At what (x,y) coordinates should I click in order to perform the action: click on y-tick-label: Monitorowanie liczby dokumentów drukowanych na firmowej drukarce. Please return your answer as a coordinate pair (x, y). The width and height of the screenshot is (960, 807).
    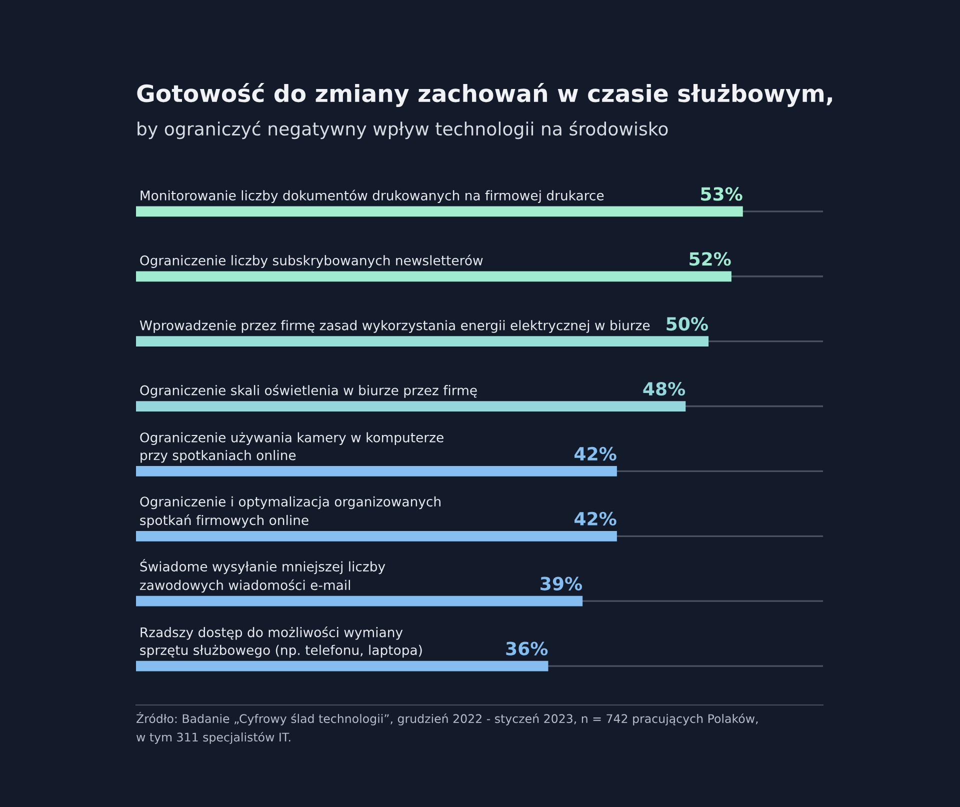
    Looking at the image, I should click on (372, 197).